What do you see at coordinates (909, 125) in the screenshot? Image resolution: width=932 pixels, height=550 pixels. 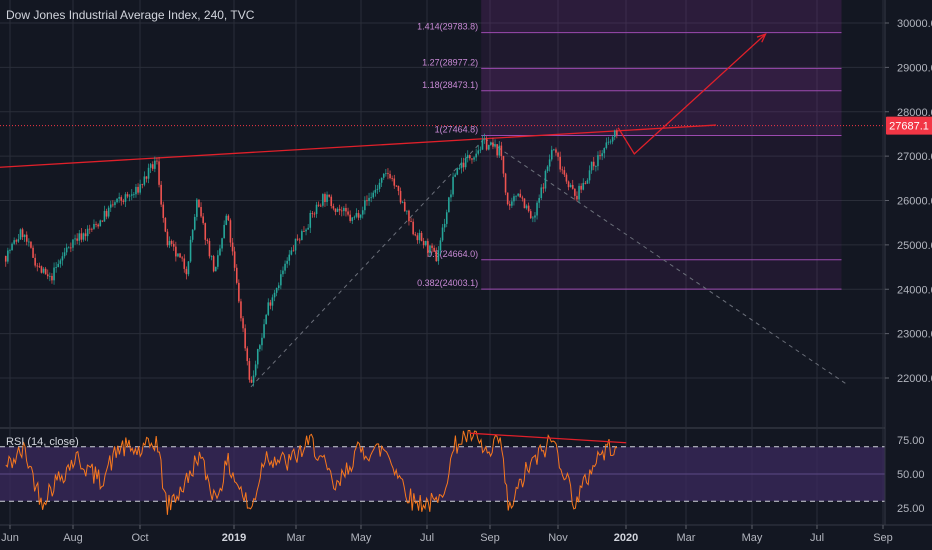 I see `current-price-badge` at bounding box center [909, 125].